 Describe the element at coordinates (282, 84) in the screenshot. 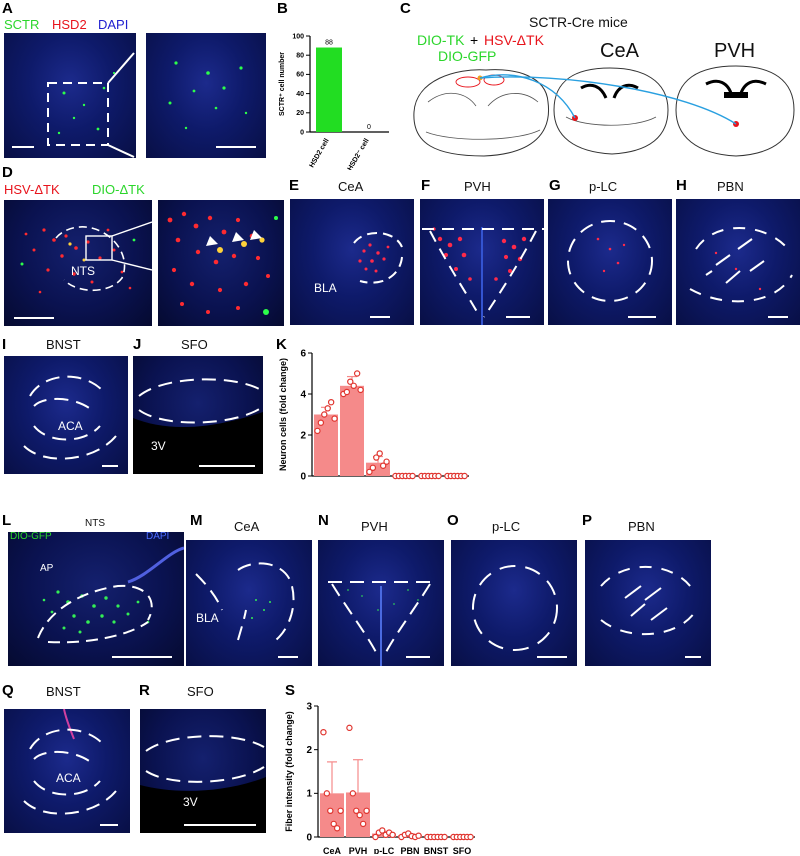

I see `y-axis-label: SCTR⁺ cell number` at that location.